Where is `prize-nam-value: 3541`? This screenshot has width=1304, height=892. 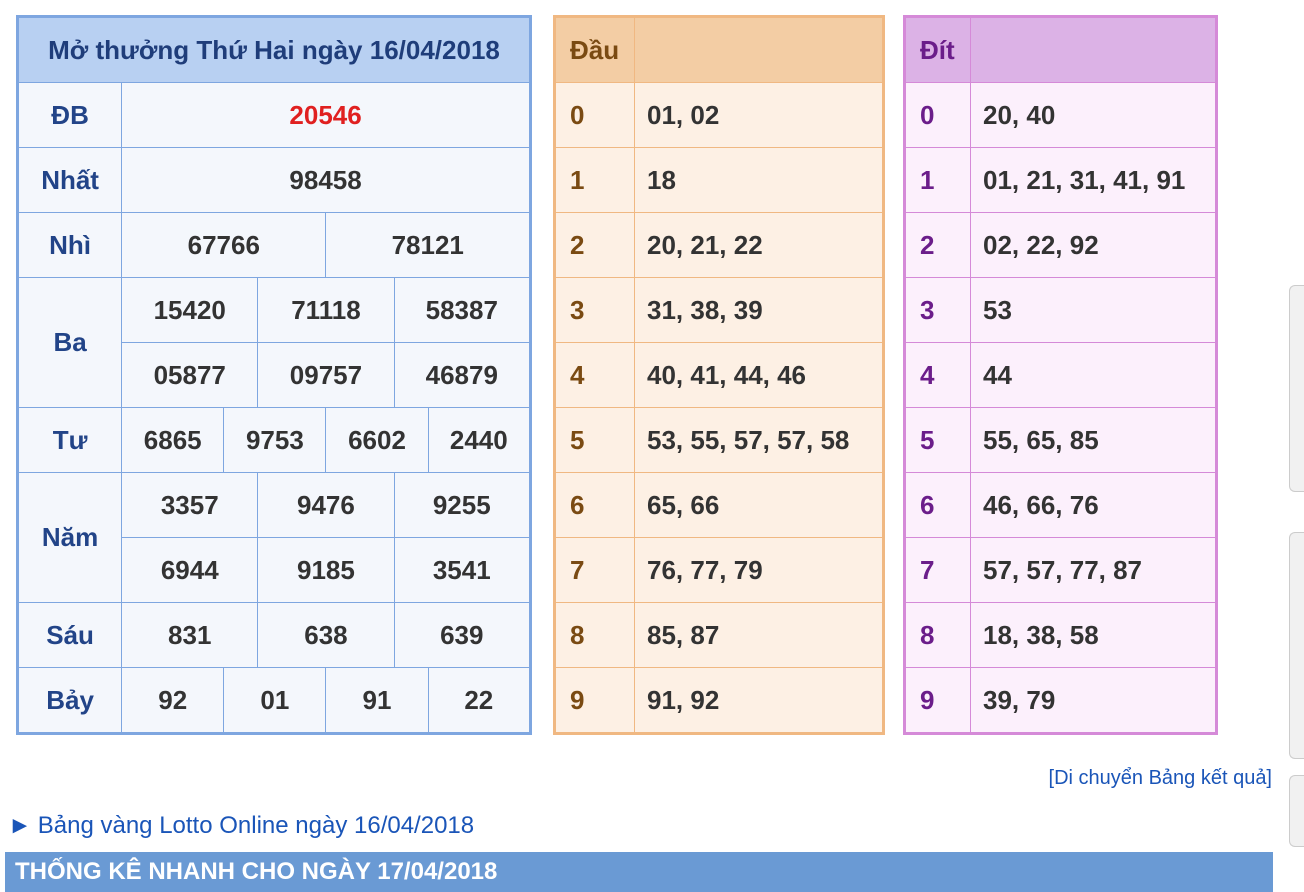 prize-nam-value: 3541 is located at coordinates (462, 570).